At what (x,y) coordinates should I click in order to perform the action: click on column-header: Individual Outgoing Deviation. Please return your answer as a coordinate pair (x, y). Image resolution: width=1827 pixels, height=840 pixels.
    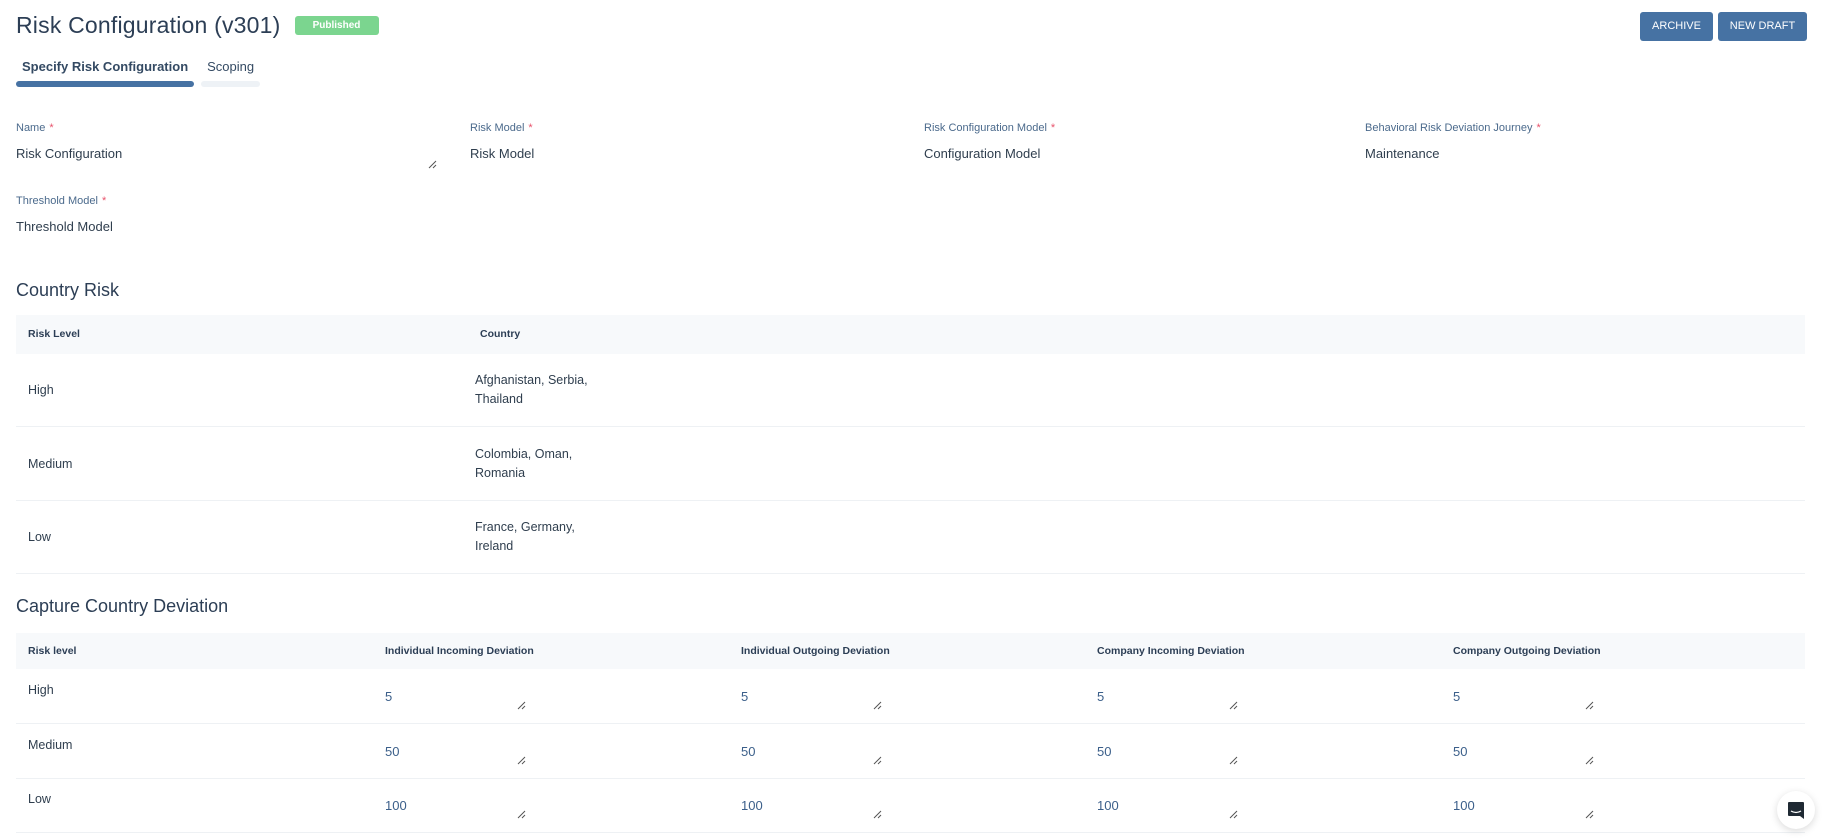
    Looking at the image, I should click on (815, 651).